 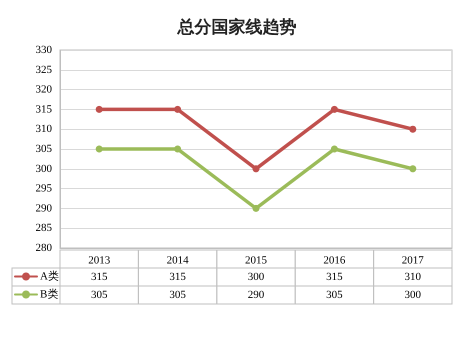 What do you see at coordinates (44, 228) in the screenshot?
I see `y-tick-label: 285` at bounding box center [44, 228].